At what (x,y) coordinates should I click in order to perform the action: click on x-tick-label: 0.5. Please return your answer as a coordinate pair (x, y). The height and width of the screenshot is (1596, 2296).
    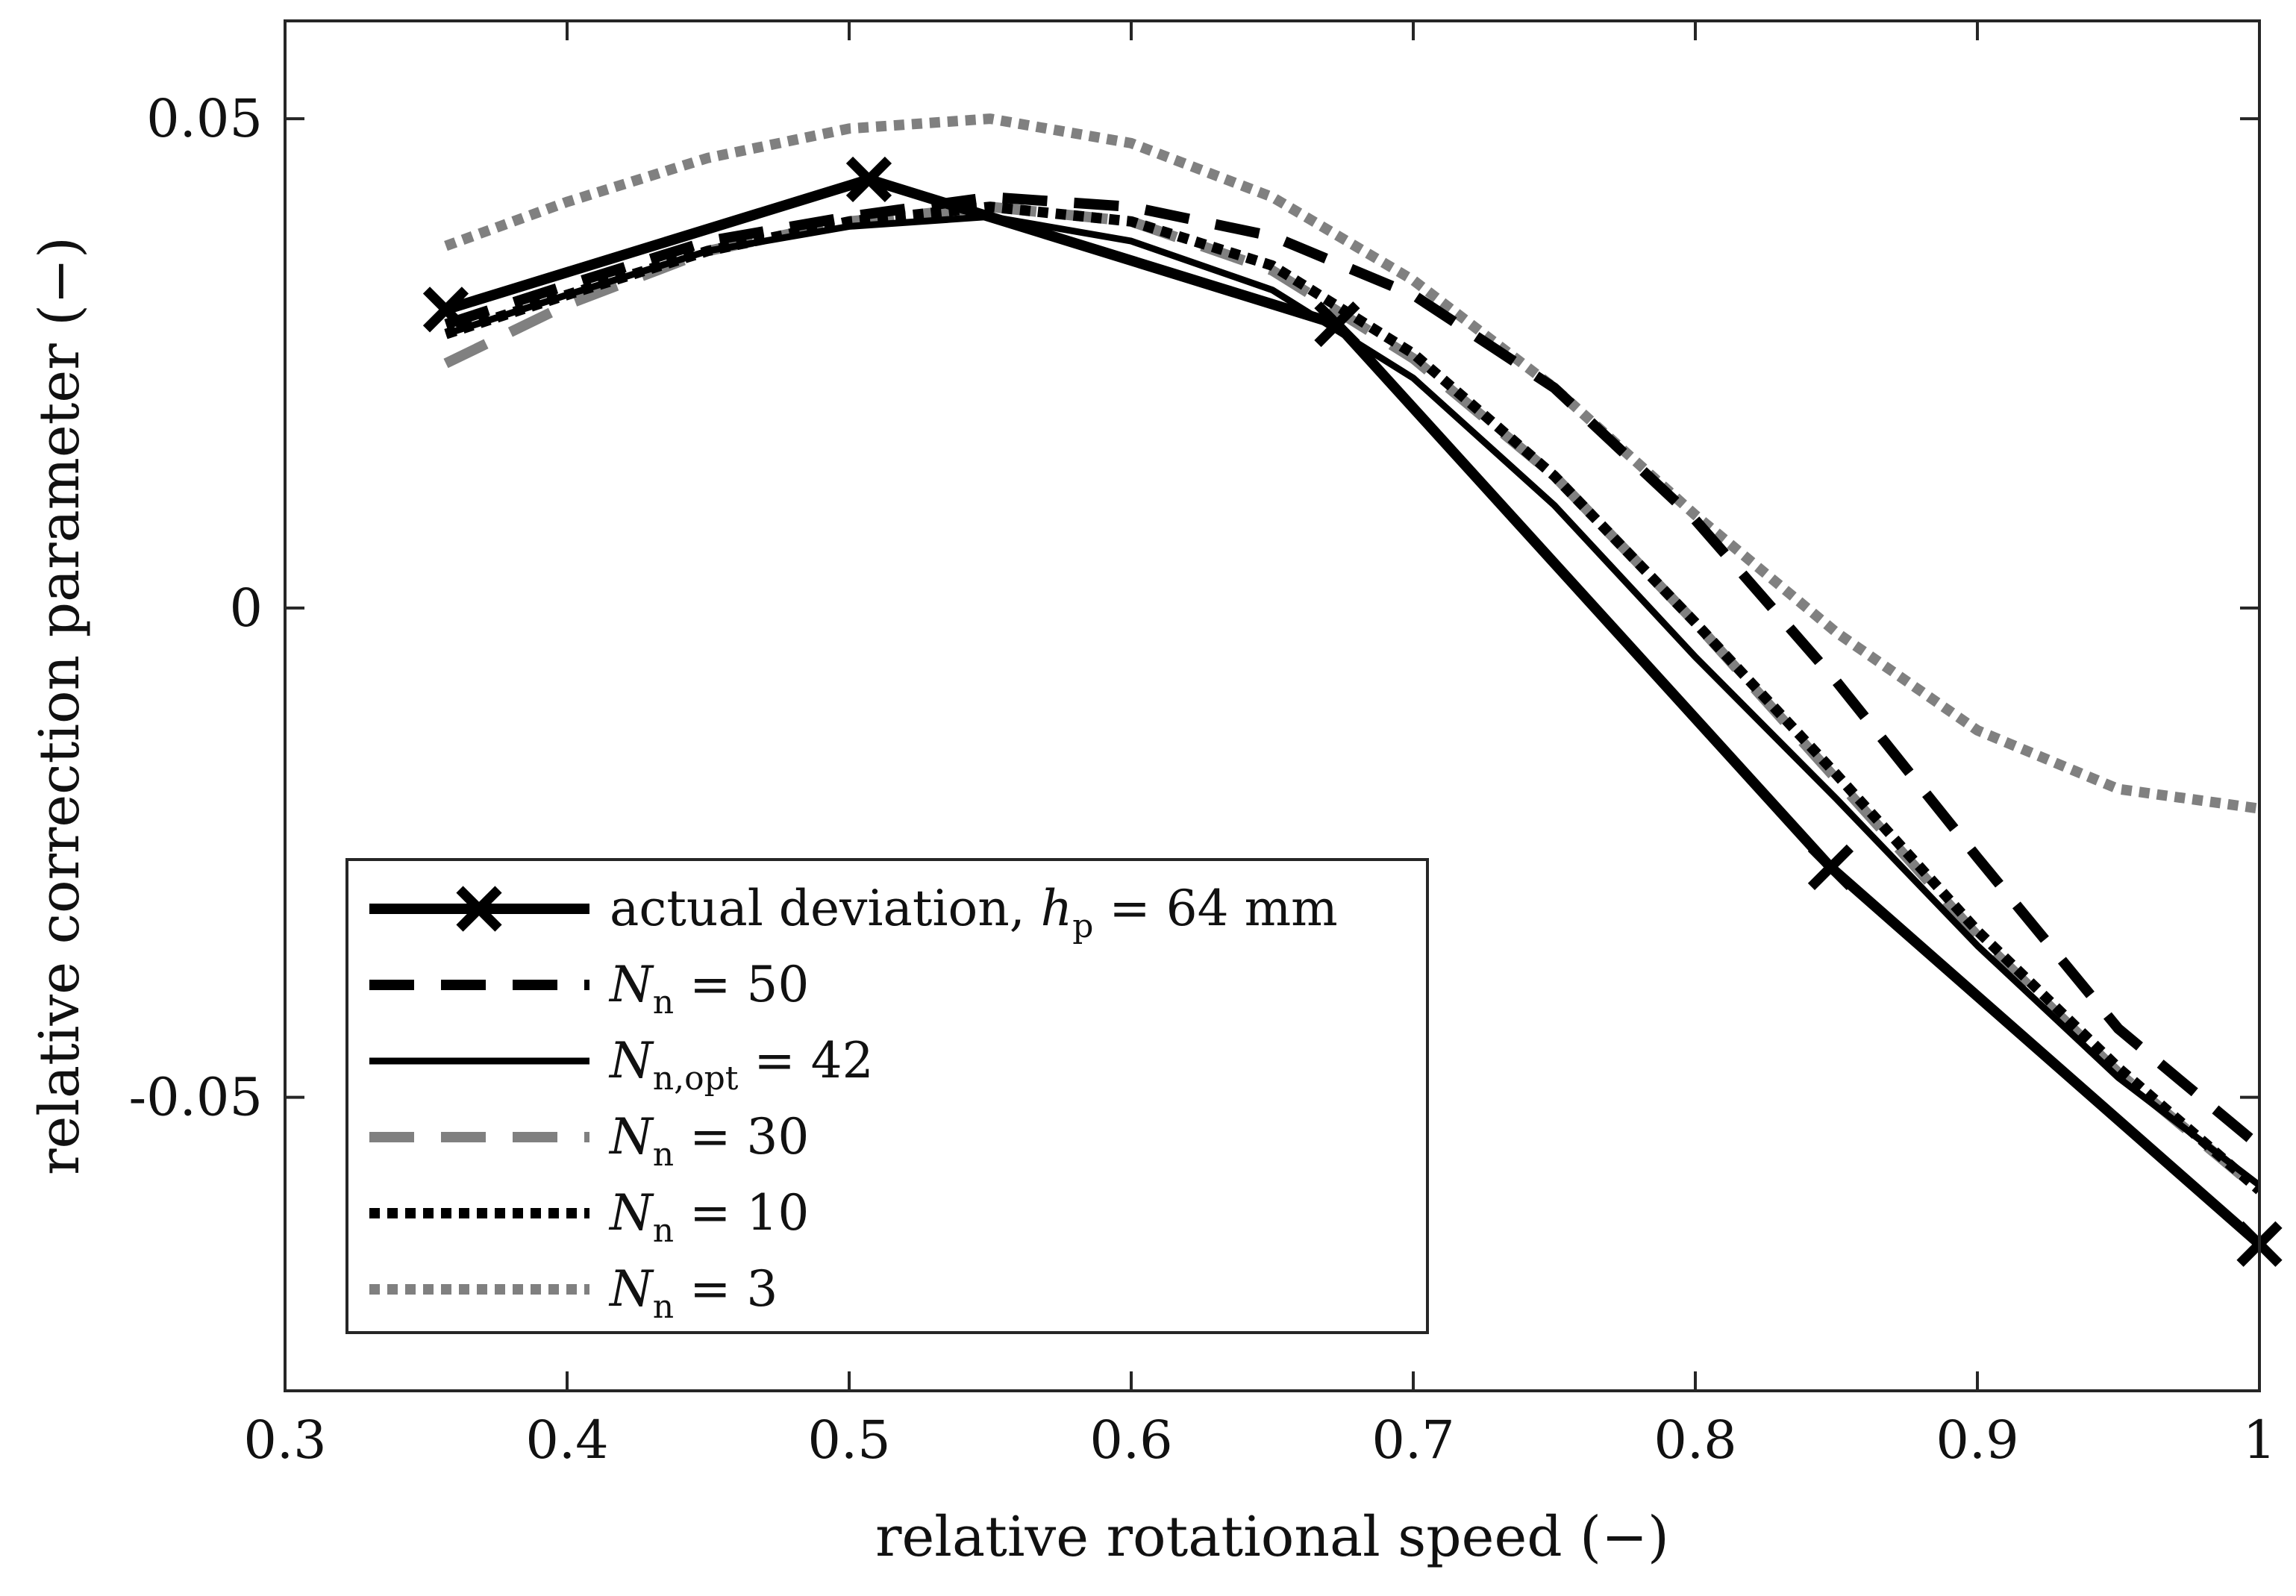
    Looking at the image, I should click on (849, 1440).